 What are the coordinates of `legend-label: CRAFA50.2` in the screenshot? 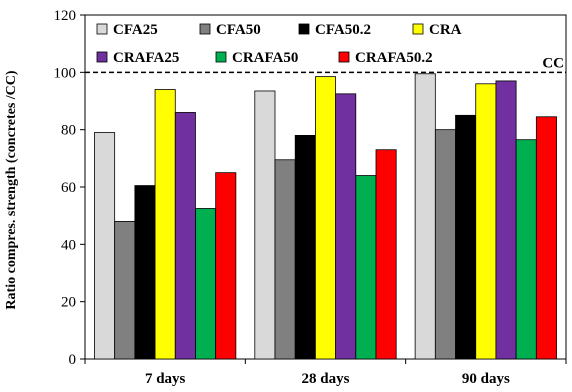 It's located at (394, 58).